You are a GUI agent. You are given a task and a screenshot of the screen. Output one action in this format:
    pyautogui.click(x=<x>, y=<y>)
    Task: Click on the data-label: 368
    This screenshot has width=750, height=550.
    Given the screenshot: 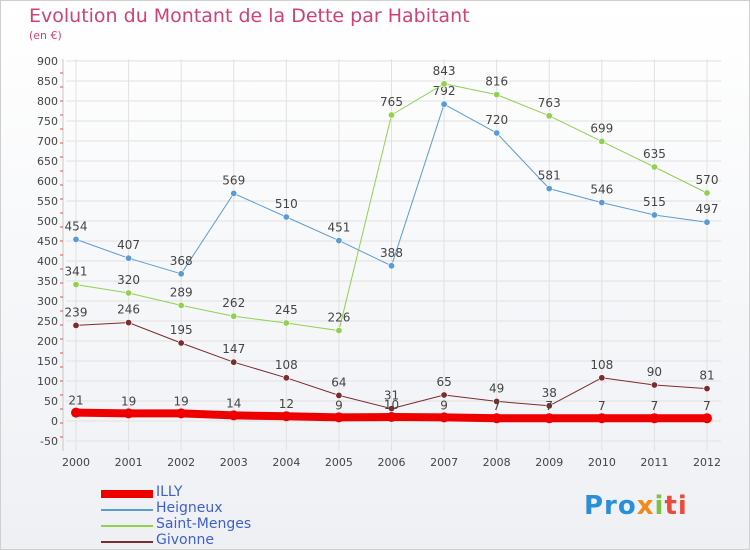 What is the action you would take?
    pyautogui.click(x=181, y=261)
    